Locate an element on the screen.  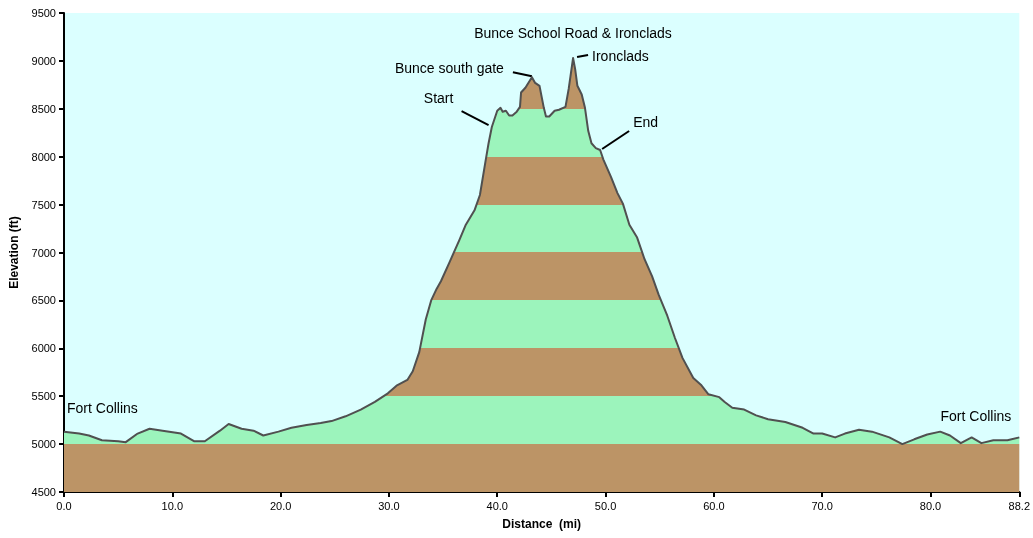
y-tick-label: 8000 is located at coordinates (43, 156).